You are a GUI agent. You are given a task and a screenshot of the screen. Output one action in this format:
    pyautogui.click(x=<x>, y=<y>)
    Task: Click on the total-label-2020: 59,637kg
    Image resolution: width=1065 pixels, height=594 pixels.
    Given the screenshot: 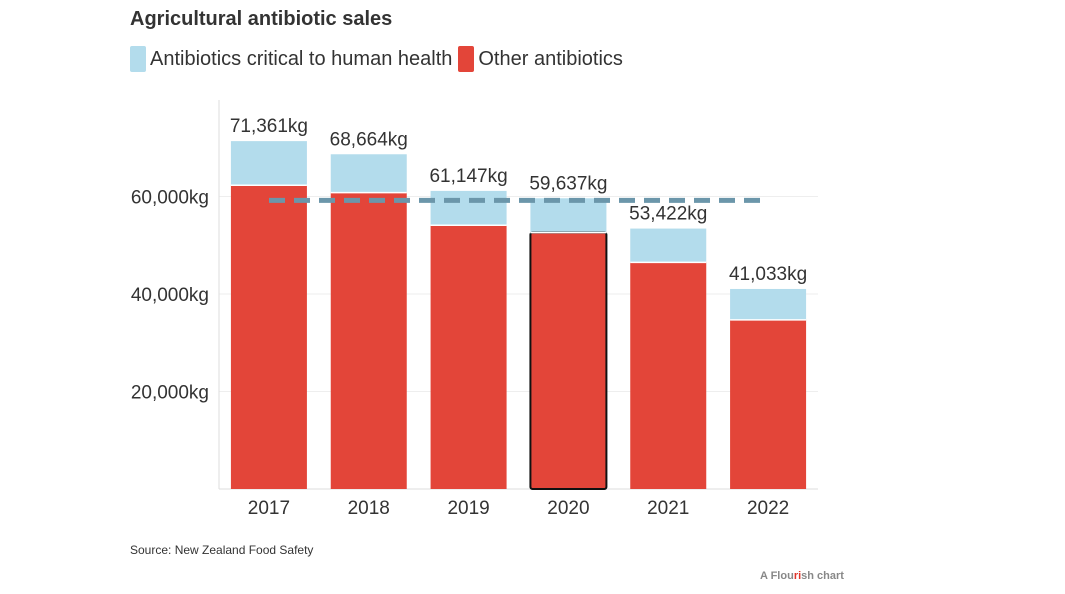 What is the action you would take?
    pyautogui.click(x=568, y=183)
    